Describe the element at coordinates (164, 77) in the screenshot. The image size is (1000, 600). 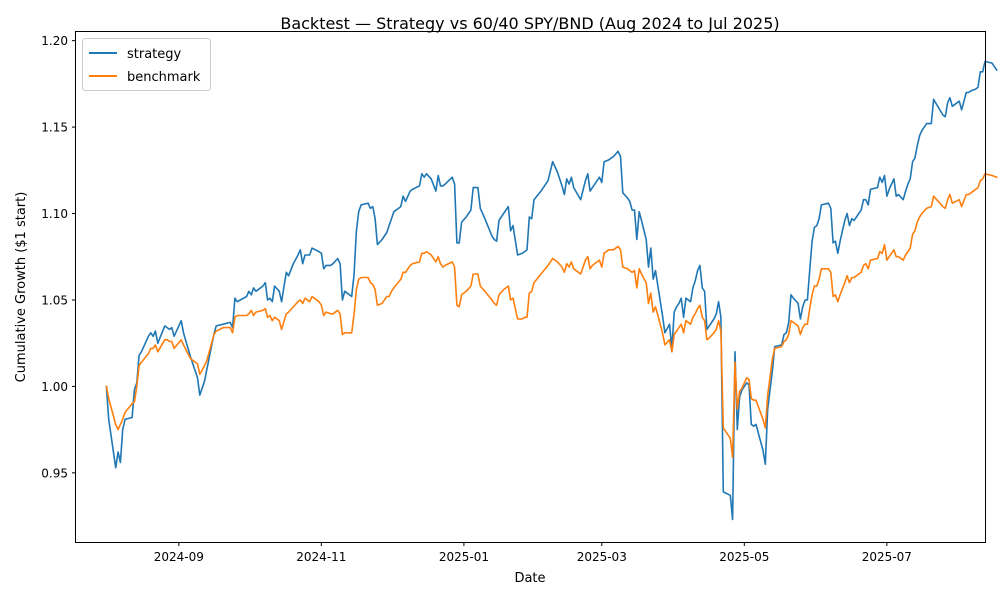
I see `legend-label-benchmark: benchmark` at that location.